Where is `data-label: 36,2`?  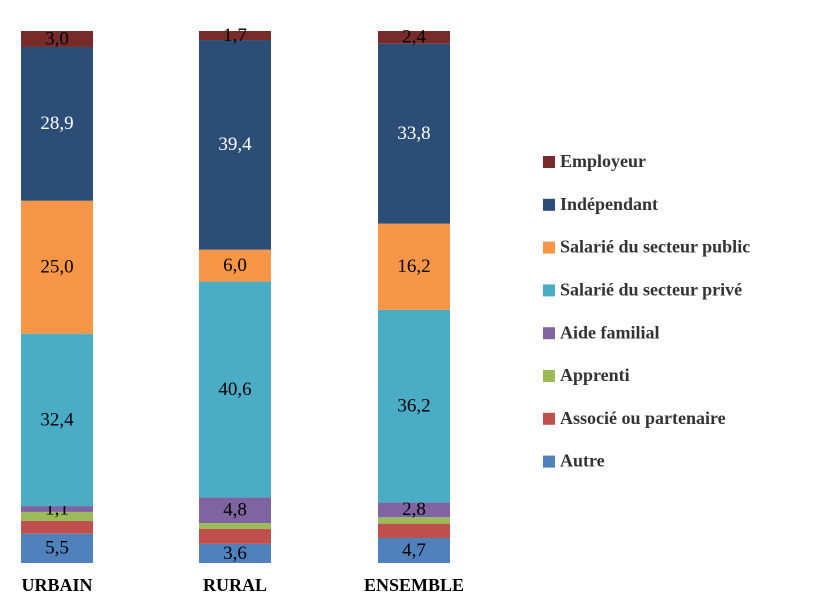
data-label: 36,2 is located at coordinates (413, 405).